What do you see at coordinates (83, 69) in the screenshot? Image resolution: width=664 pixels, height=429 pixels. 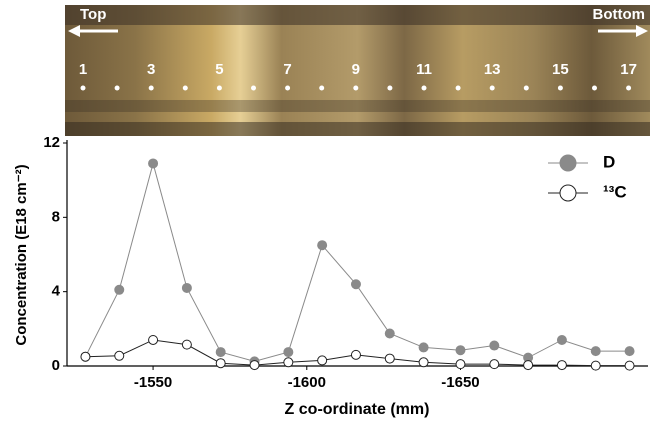 I see `section-label: 1` at bounding box center [83, 69].